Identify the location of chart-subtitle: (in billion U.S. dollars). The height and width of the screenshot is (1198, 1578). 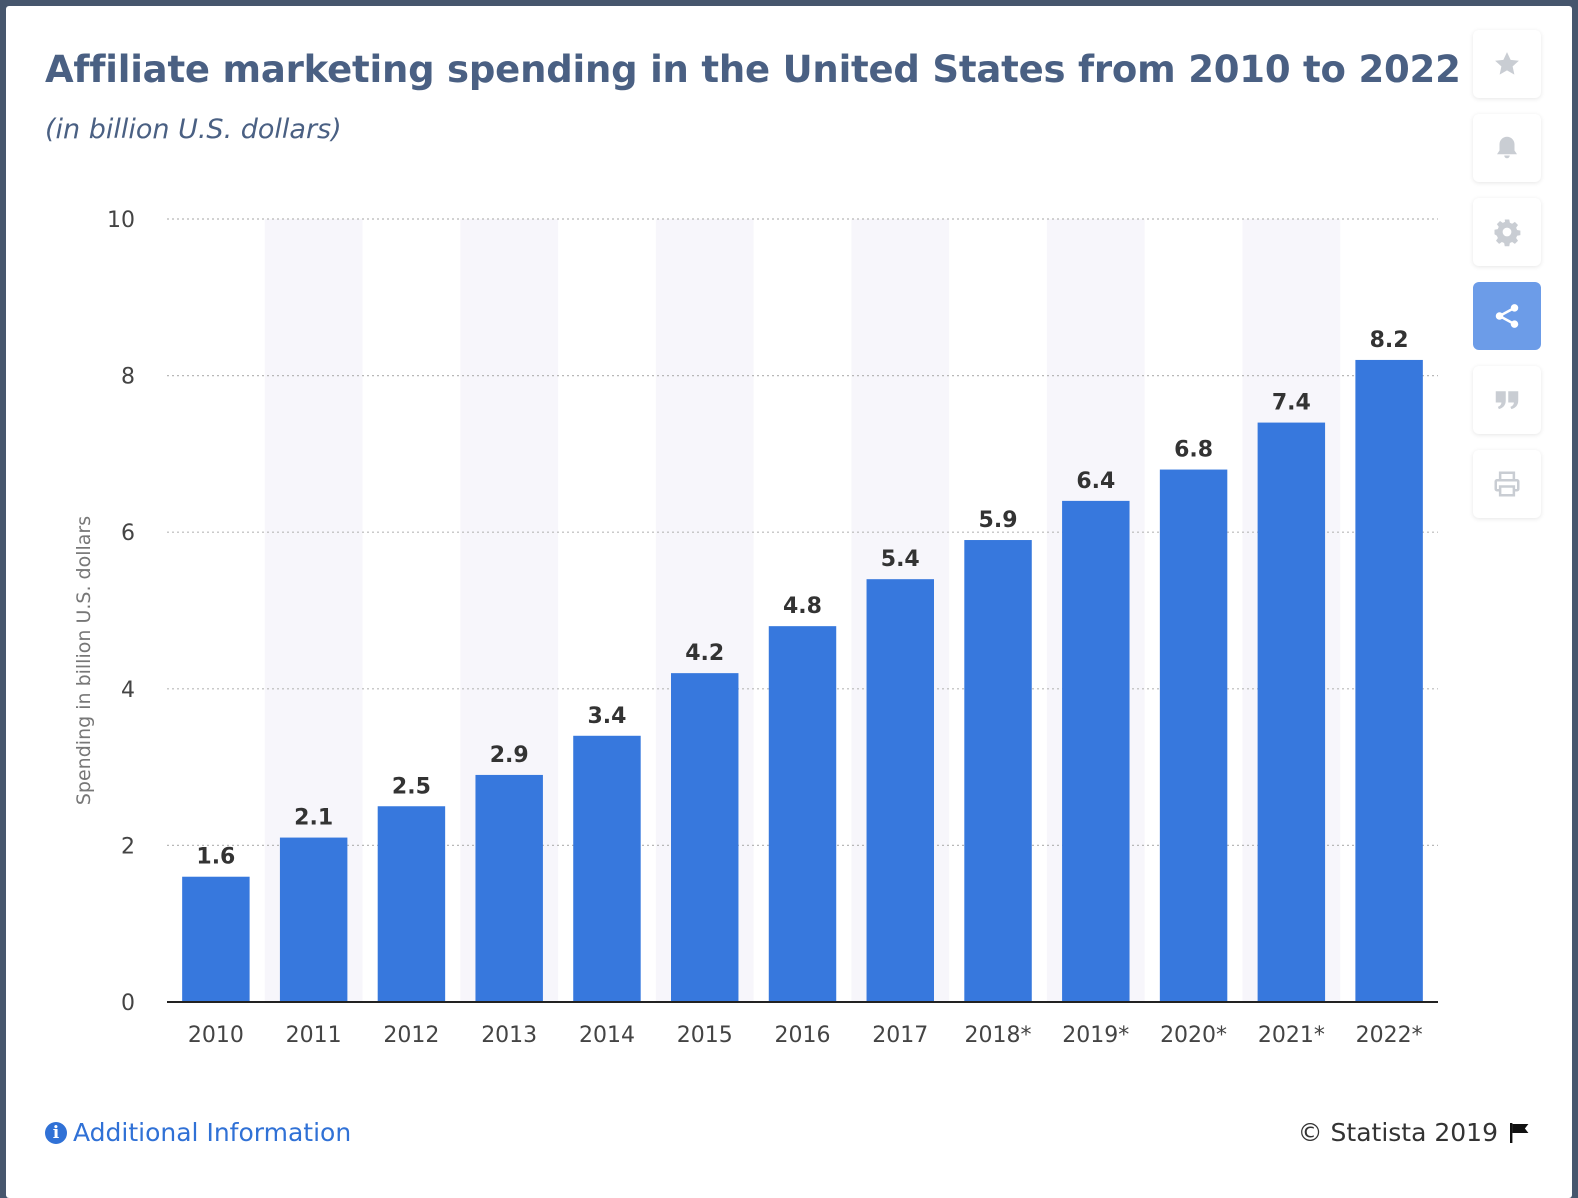
(193, 129).